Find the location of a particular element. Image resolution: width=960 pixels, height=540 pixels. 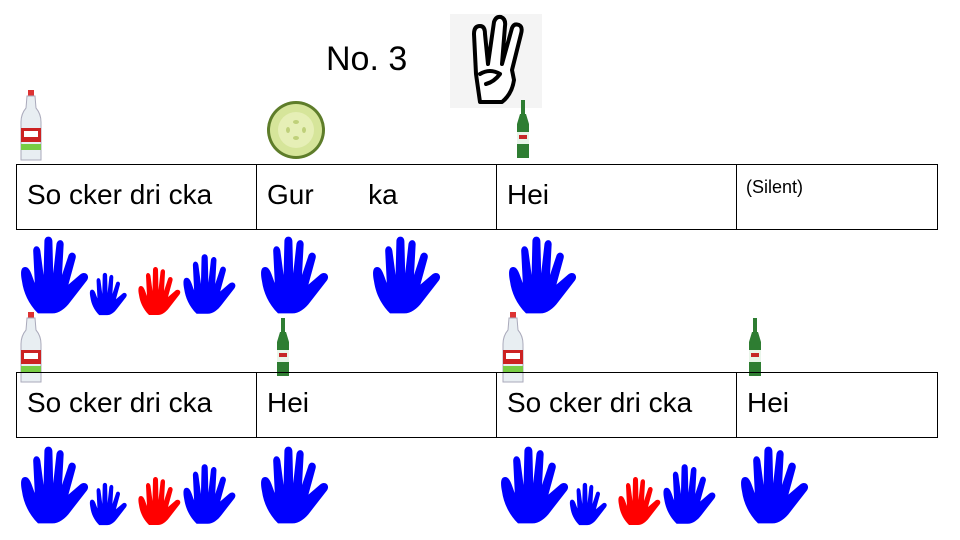

syllable-cell: Gur ka is located at coordinates (376, 197).